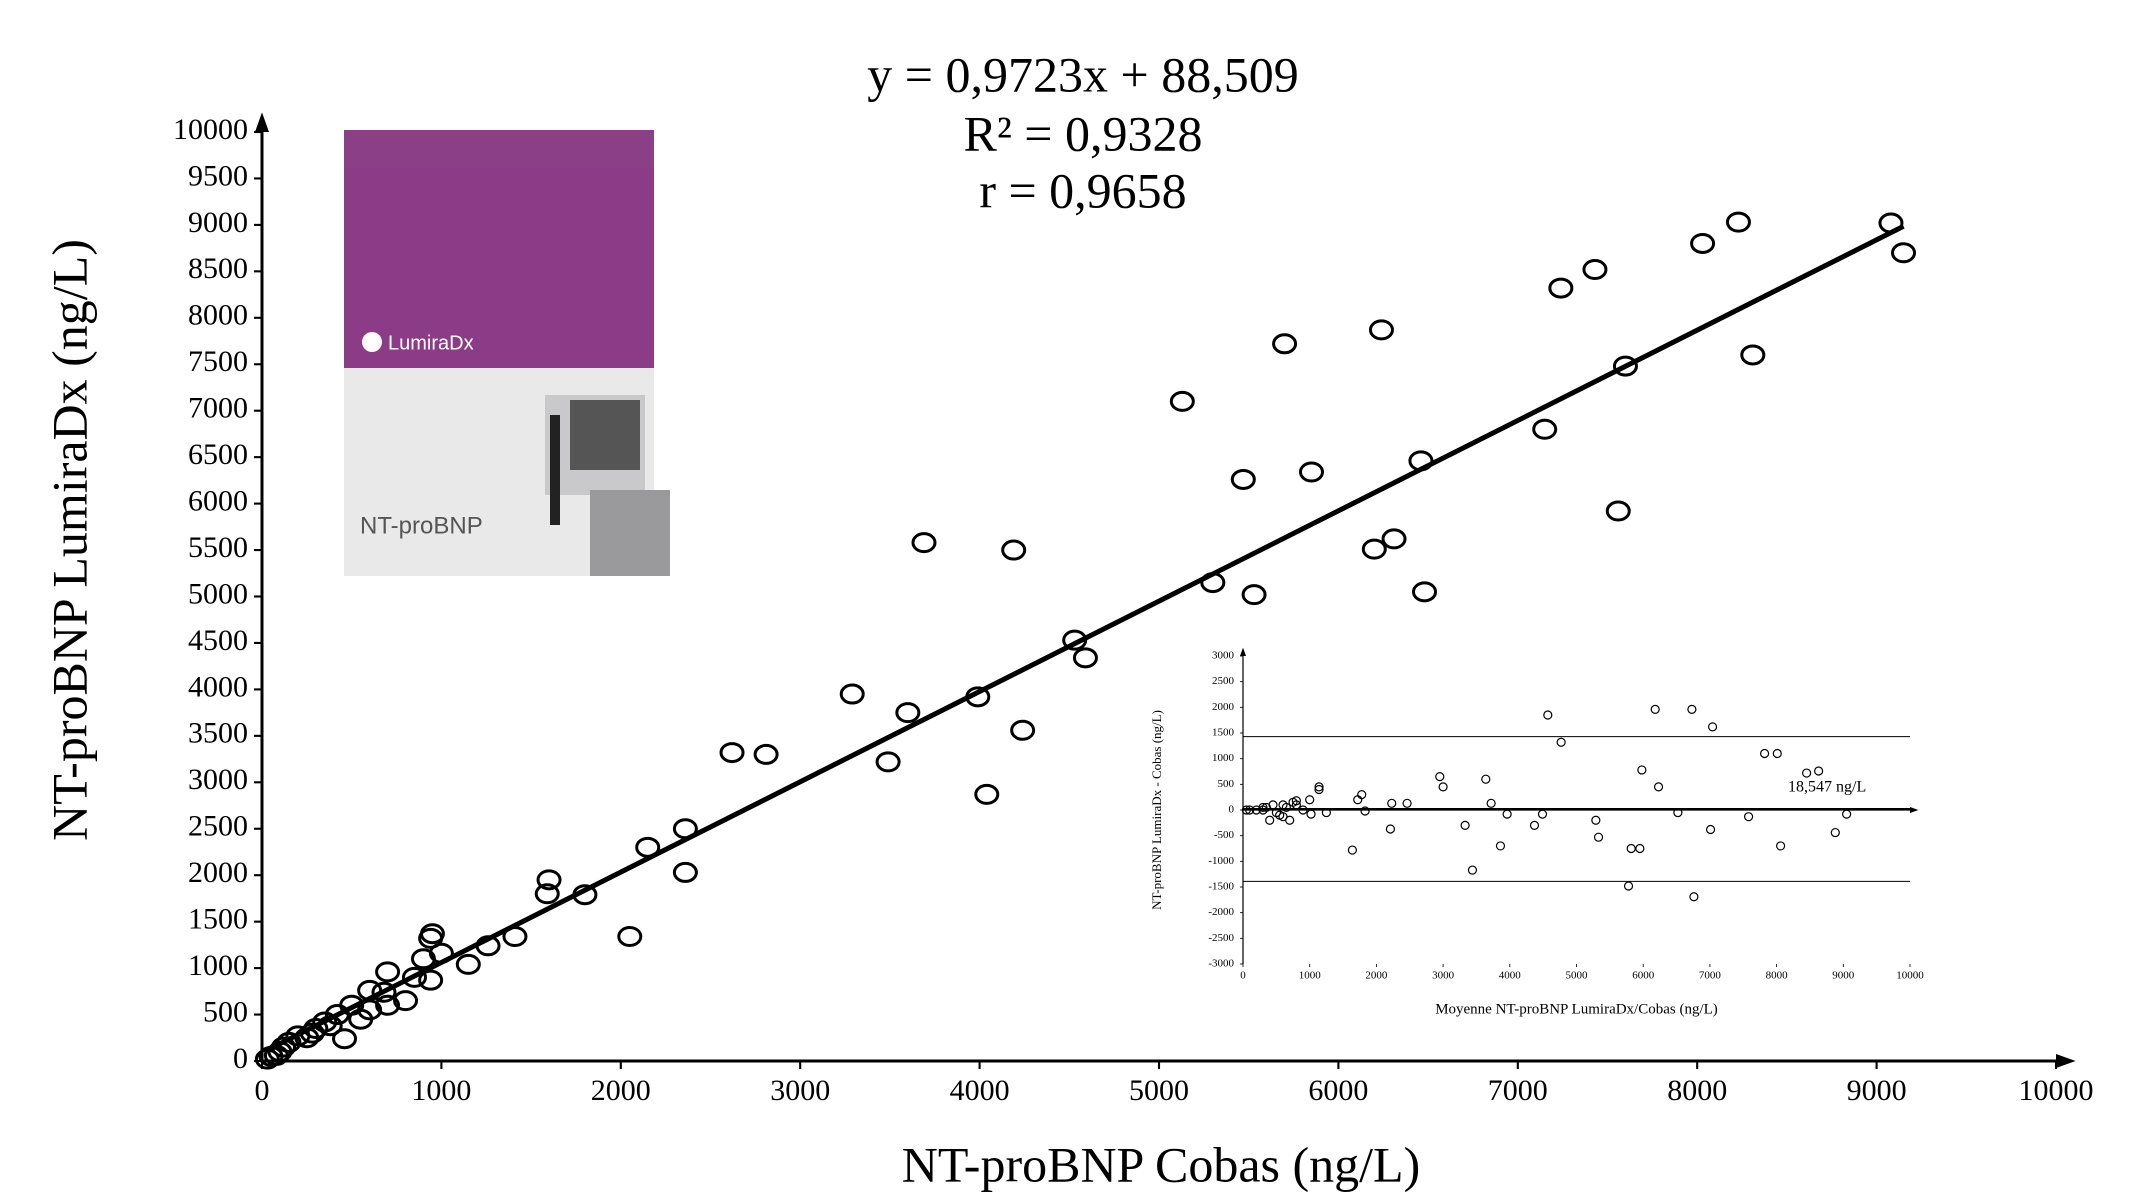  I want to click on y-tick-label: -2500, so click(1221, 938).